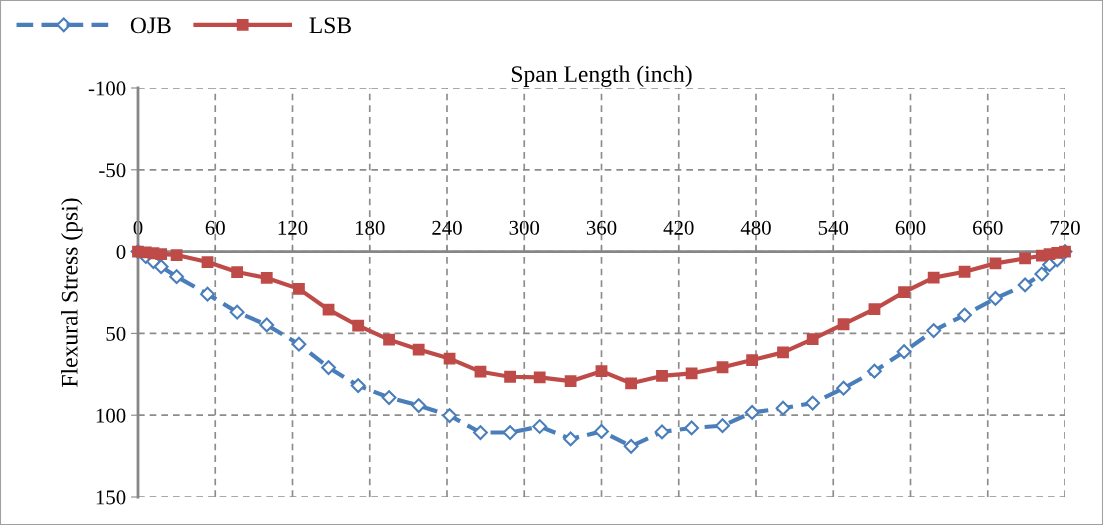  What do you see at coordinates (116, 333) in the screenshot?
I see `y-tick-label: 50` at bounding box center [116, 333].